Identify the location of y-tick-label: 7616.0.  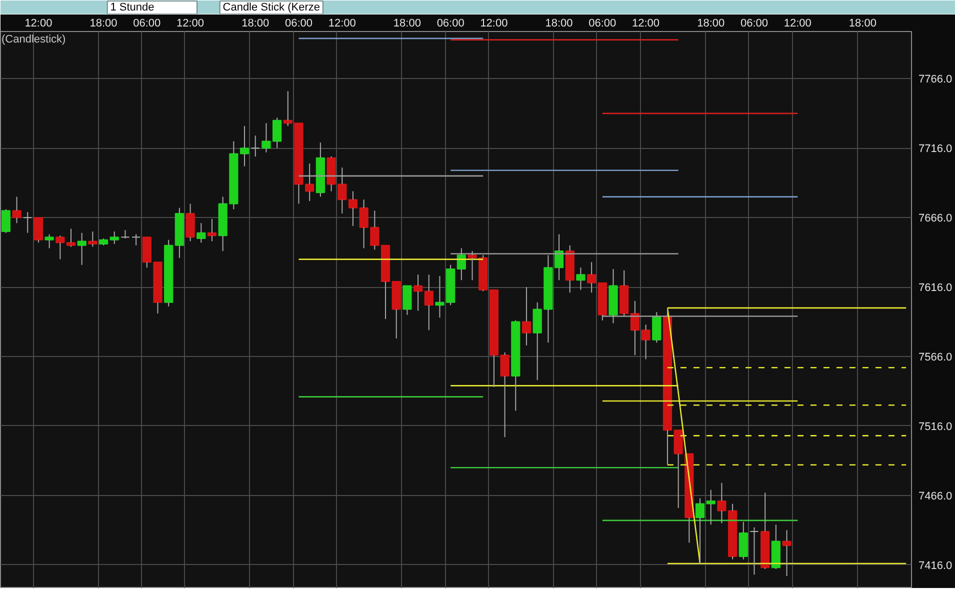
(935, 288).